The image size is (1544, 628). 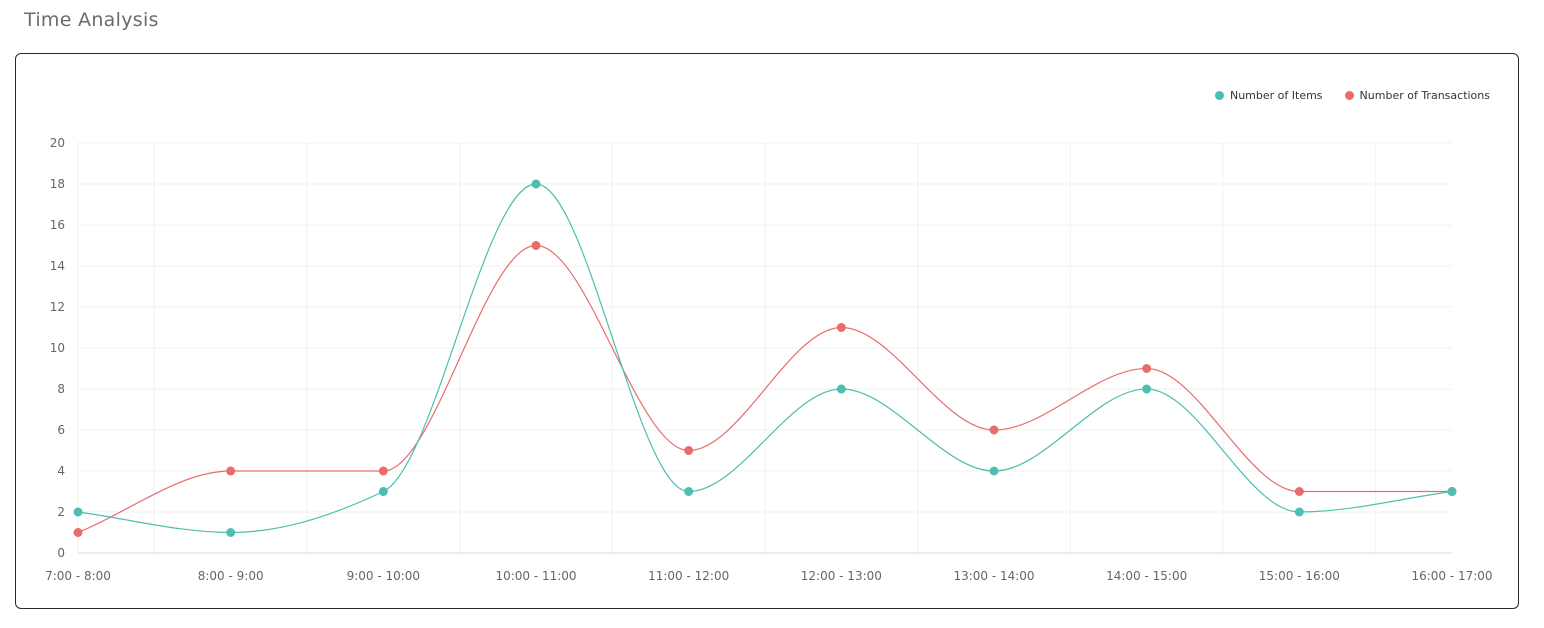 I want to click on y-tick-label: 8, so click(x=61, y=389).